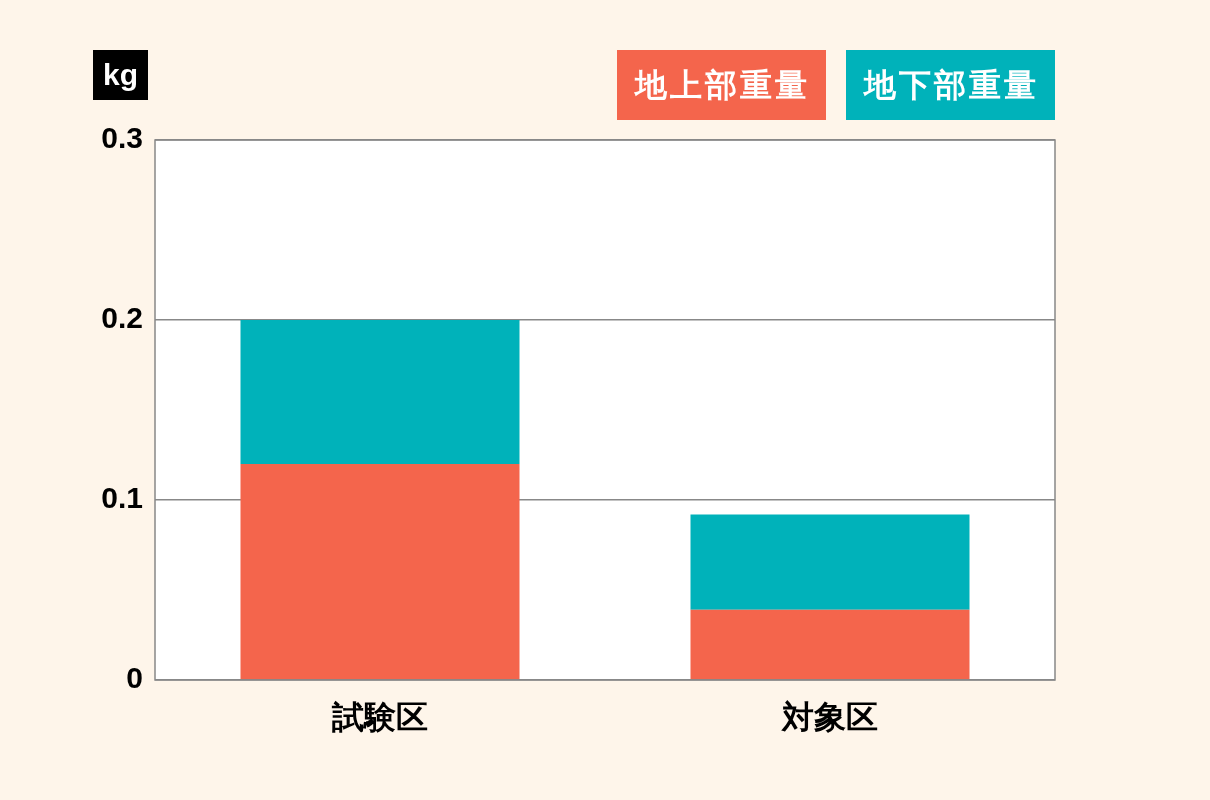 The image size is (1210, 800). I want to click on legend-label: 地上部重量, so click(730, 85).